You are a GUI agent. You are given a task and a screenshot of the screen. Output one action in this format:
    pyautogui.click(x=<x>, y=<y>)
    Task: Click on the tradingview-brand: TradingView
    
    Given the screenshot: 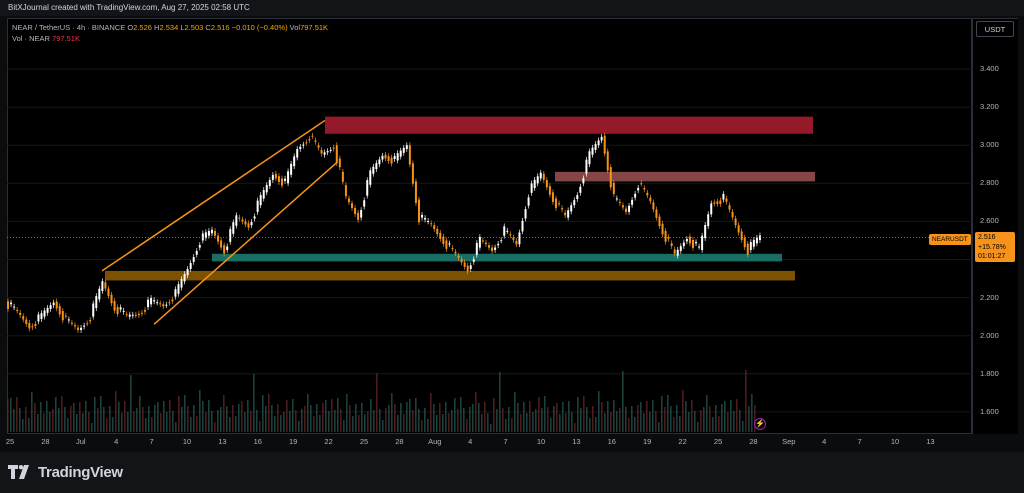 What is the action you would take?
    pyautogui.click(x=65, y=472)
    